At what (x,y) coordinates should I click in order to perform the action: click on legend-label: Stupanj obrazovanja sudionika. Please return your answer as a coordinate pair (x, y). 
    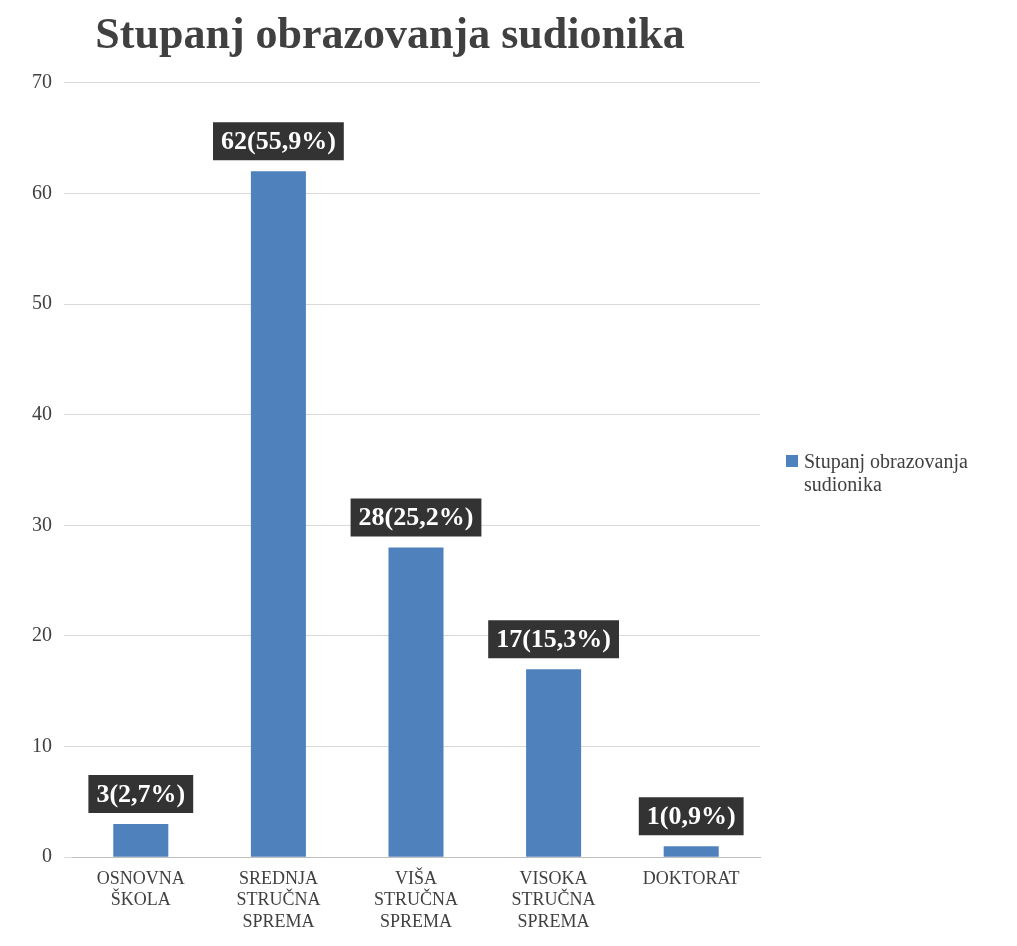
    Looking at the image, I should click on (886, 473).